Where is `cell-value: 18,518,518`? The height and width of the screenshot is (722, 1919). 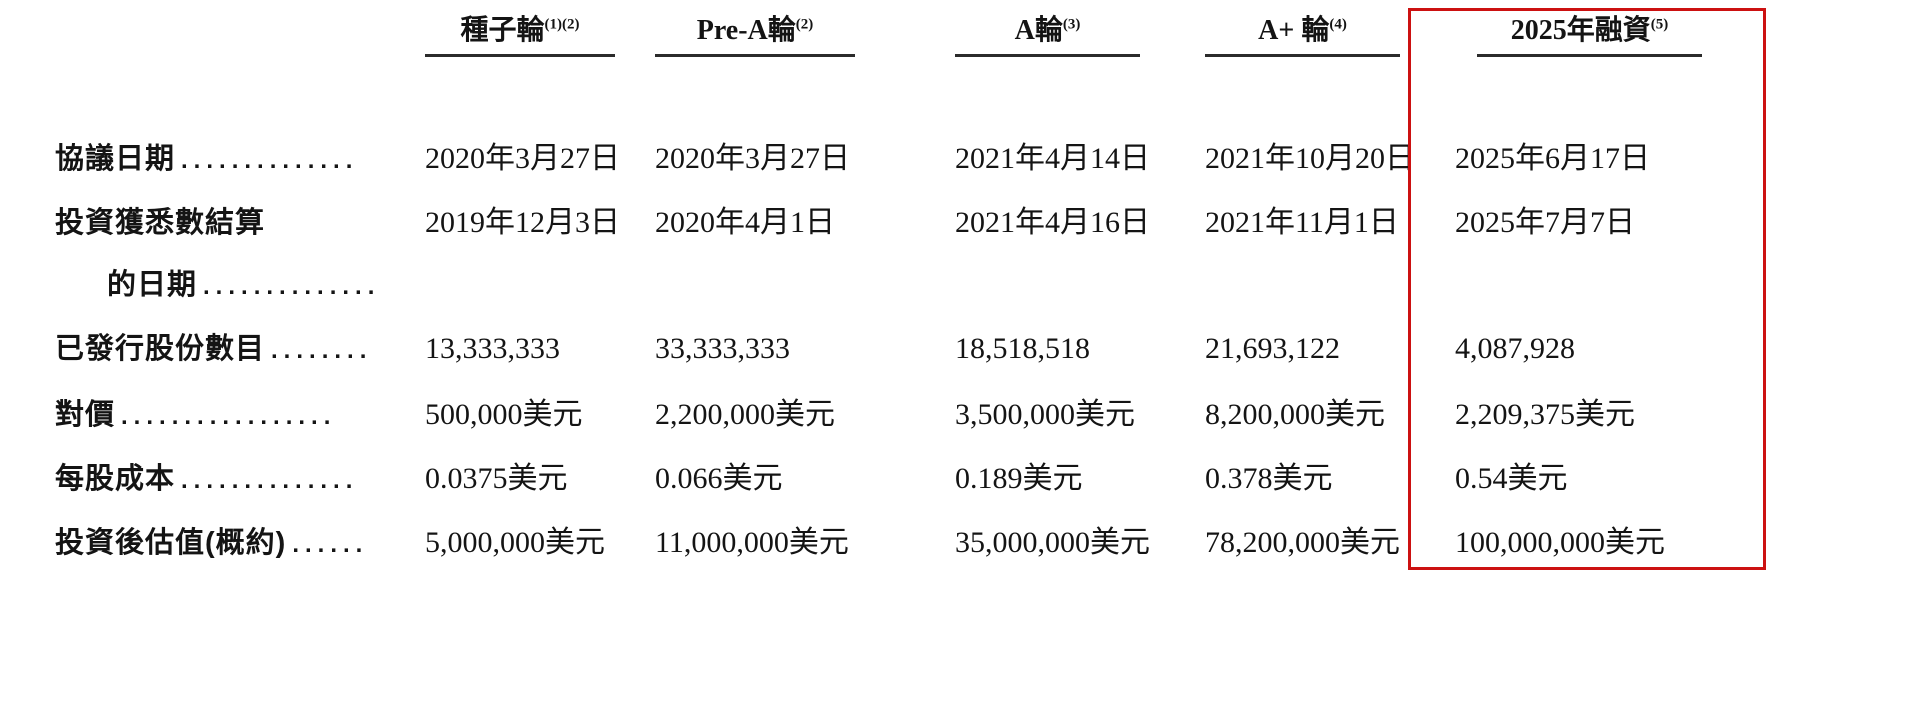
cell-value: 18,518,518 is located at coordinates (1022, 348).